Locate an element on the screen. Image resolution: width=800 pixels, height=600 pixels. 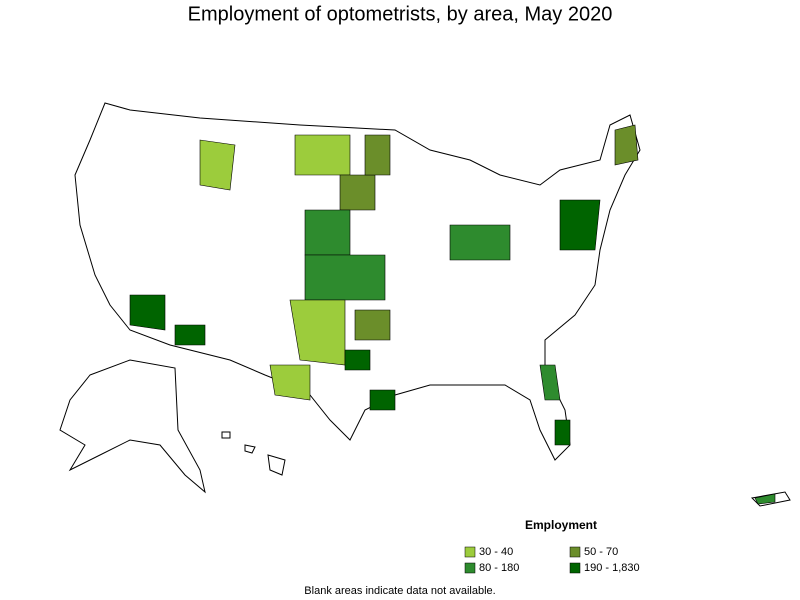
legend-title: Employment is located at coordinates (561, 525).